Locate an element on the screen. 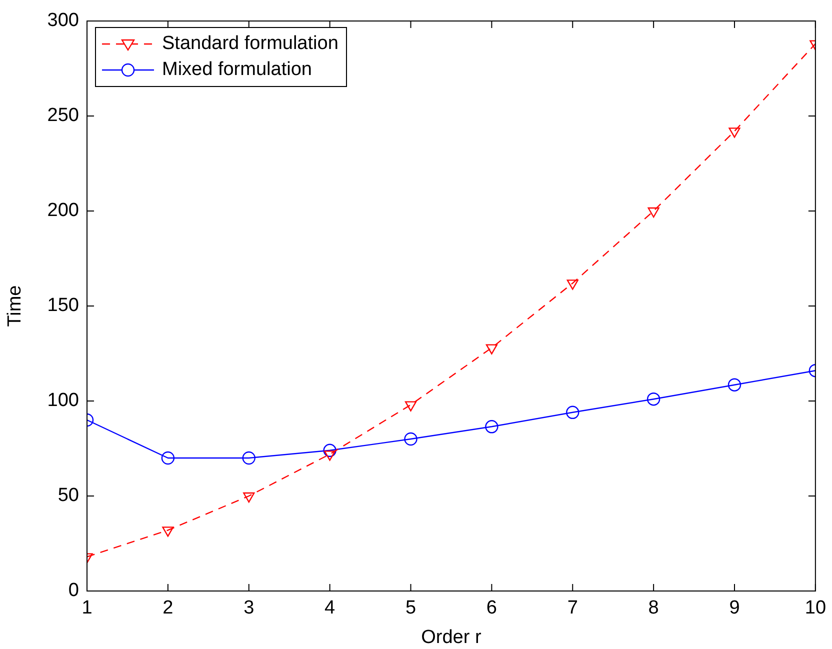 This screenshot has width=832, height=649. x-tick-label: 10 is located at coordinates (815, 608).